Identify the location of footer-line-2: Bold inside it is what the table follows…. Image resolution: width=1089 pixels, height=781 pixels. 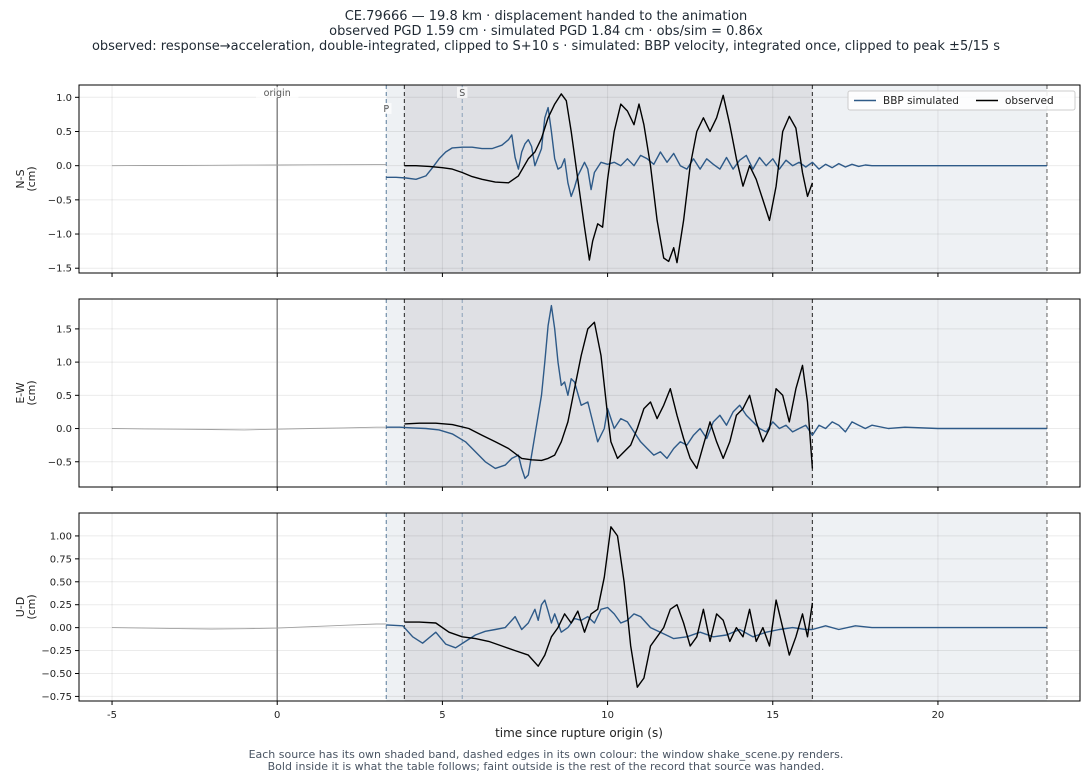
(546, 766).